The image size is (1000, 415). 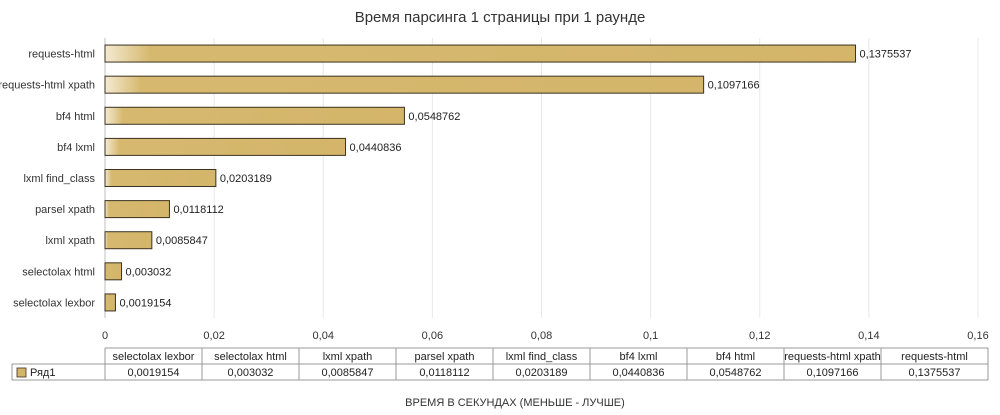 I want to click on table-header-cell: bf4 html, so click(x=735, y=357).